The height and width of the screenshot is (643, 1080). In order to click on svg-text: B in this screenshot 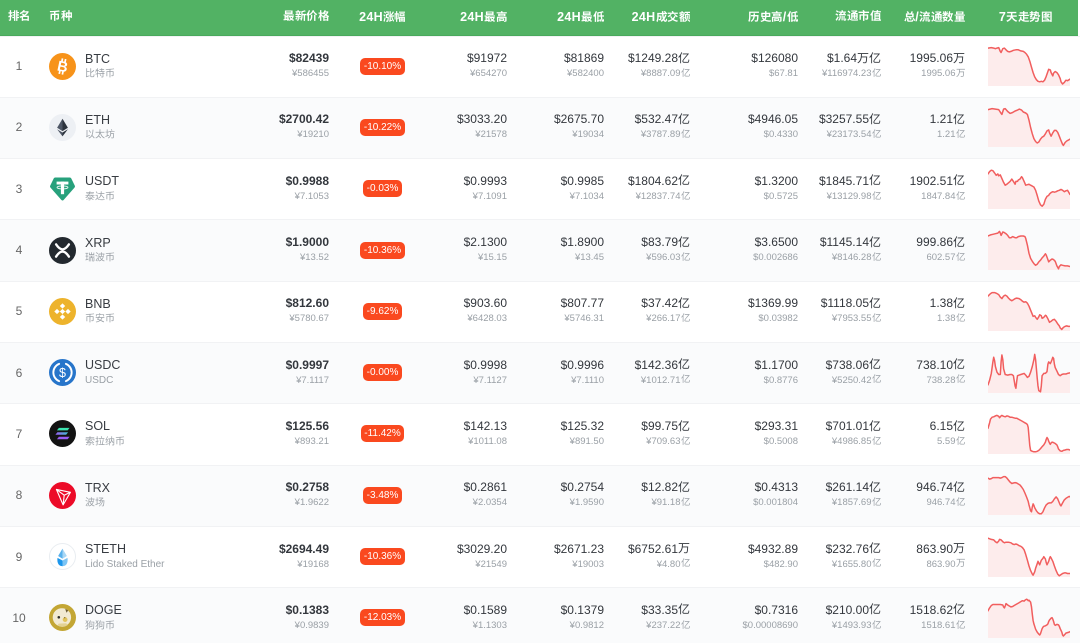, I will do `click(63, 67)`.